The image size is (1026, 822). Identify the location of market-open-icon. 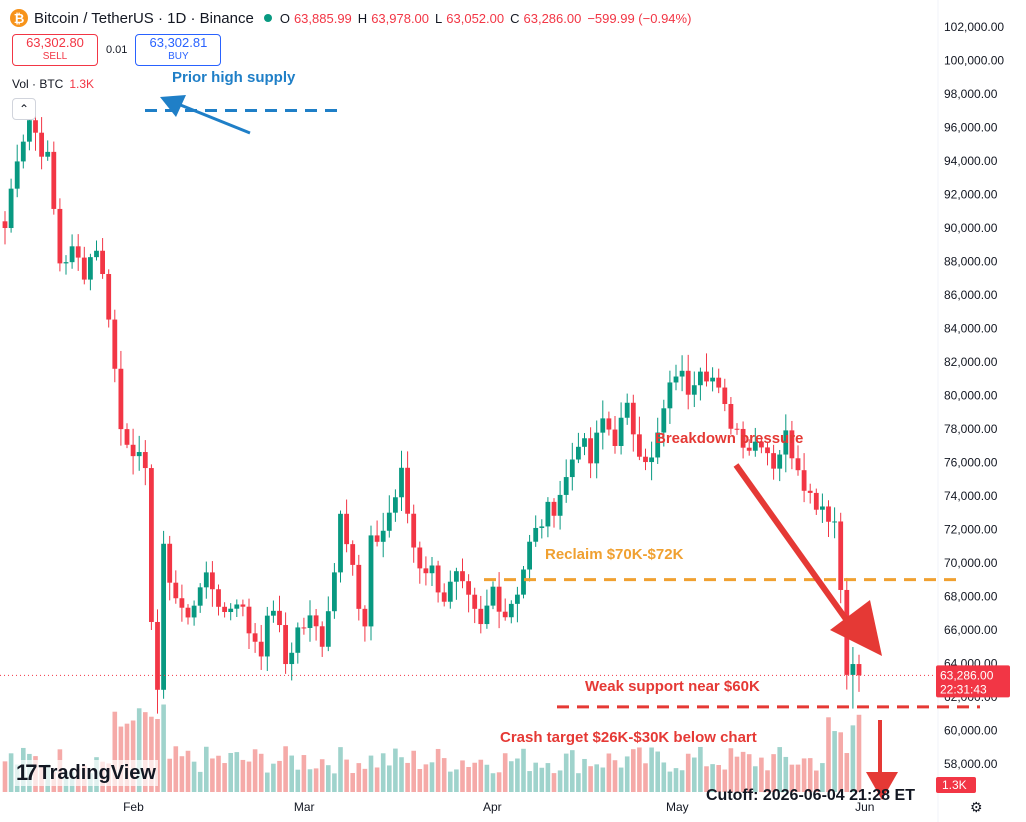
(267, 18).